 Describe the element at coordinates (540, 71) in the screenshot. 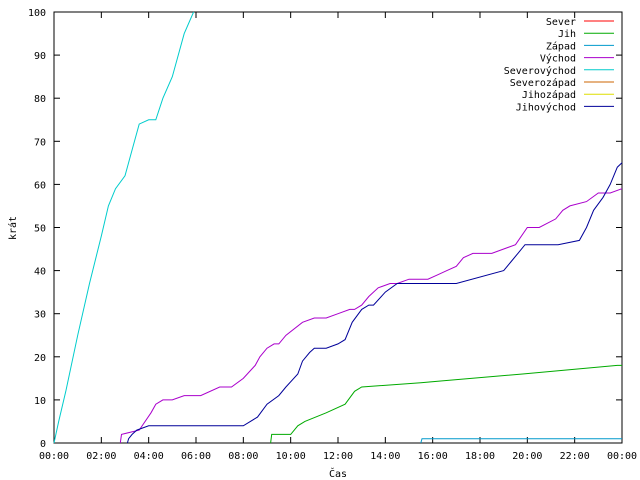

I see `legend-label: Severovýchod` at that location.